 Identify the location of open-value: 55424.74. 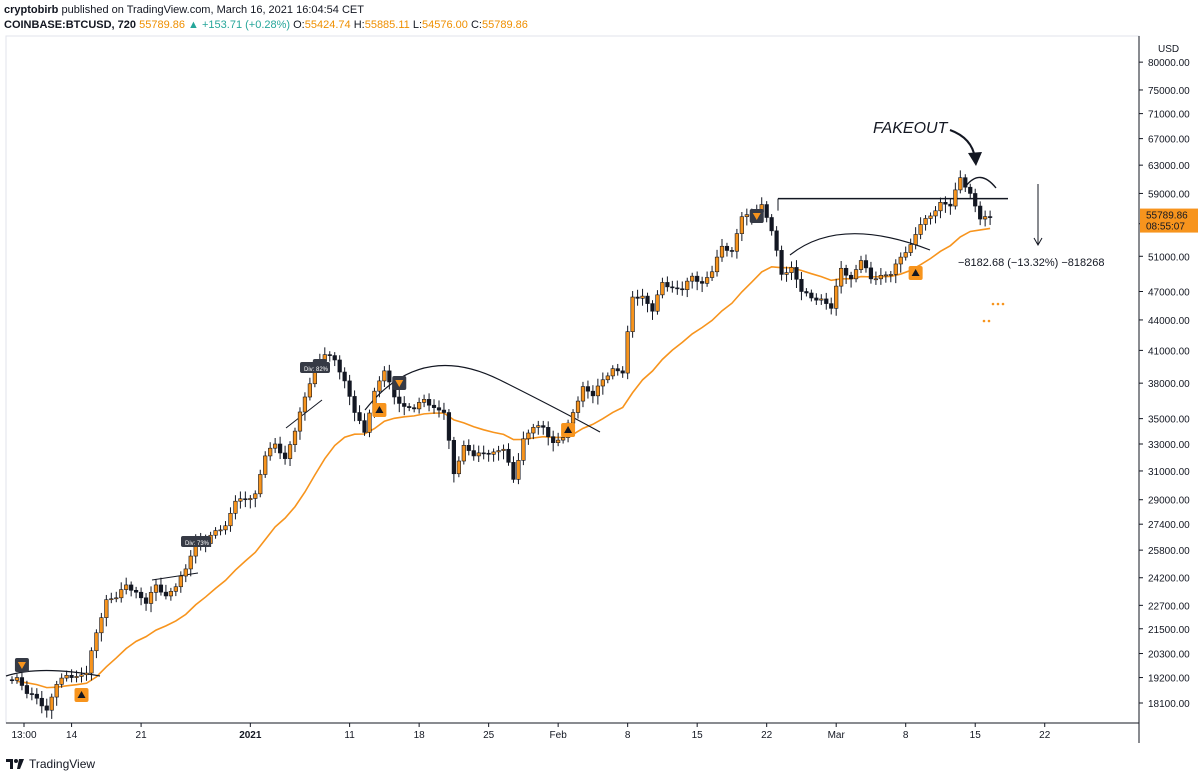
(327, 25).